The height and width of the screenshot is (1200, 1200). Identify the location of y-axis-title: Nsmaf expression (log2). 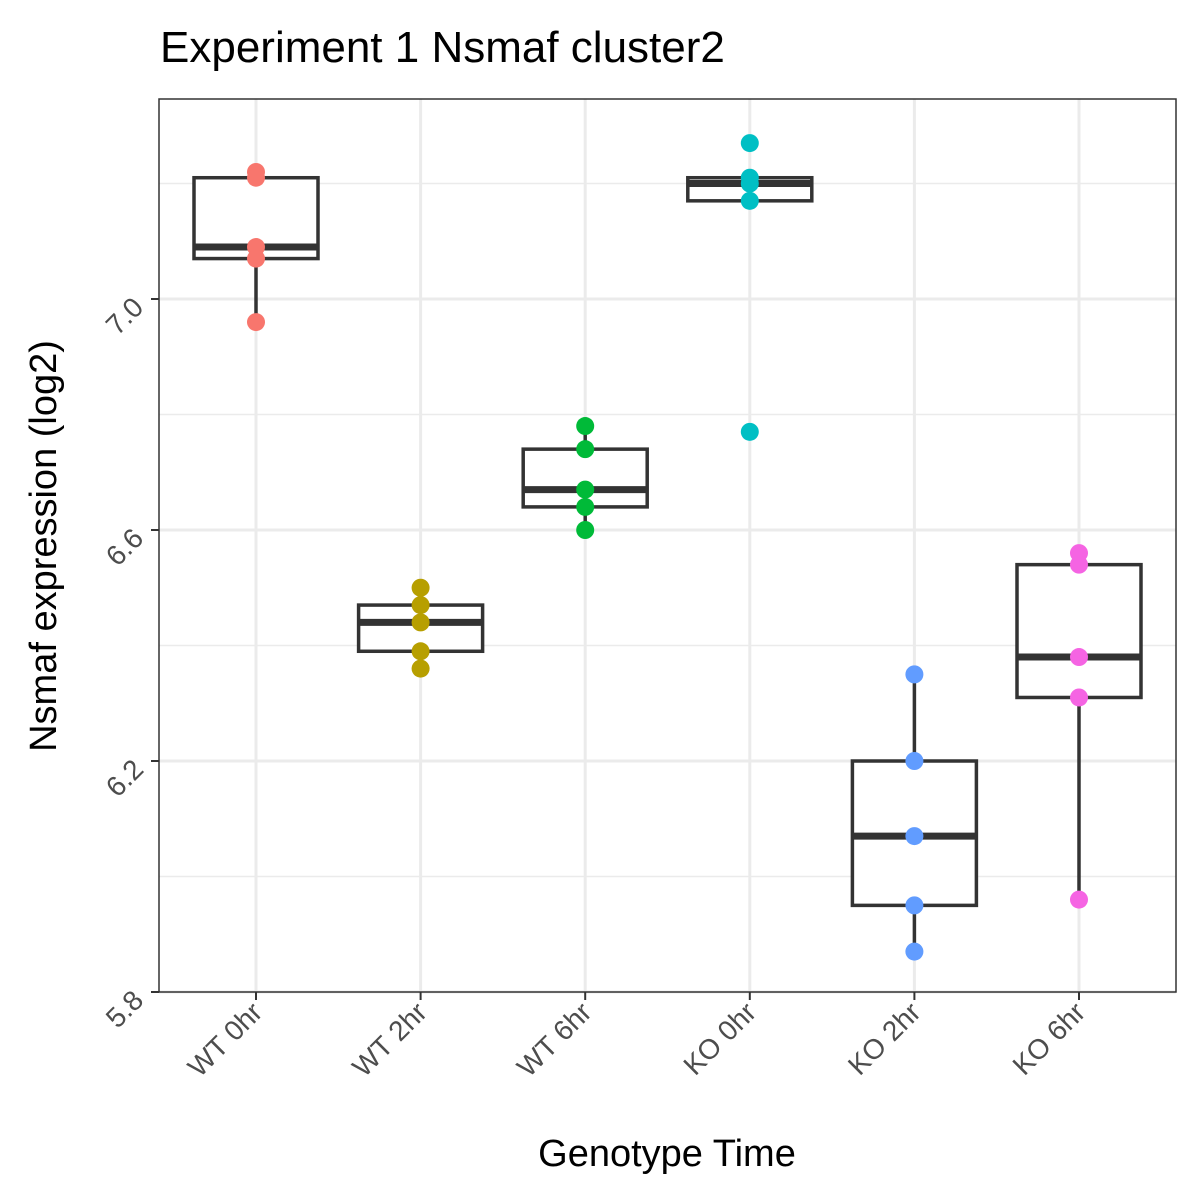
(44, 546).